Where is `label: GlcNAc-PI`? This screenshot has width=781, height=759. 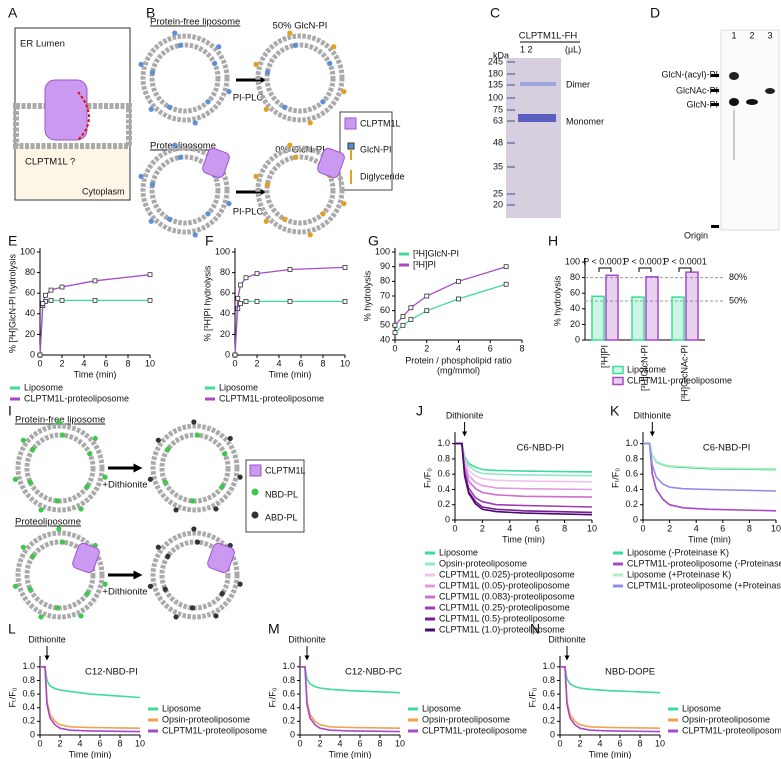
label: GlcNAc-PI is located at coordinates (697, 90).